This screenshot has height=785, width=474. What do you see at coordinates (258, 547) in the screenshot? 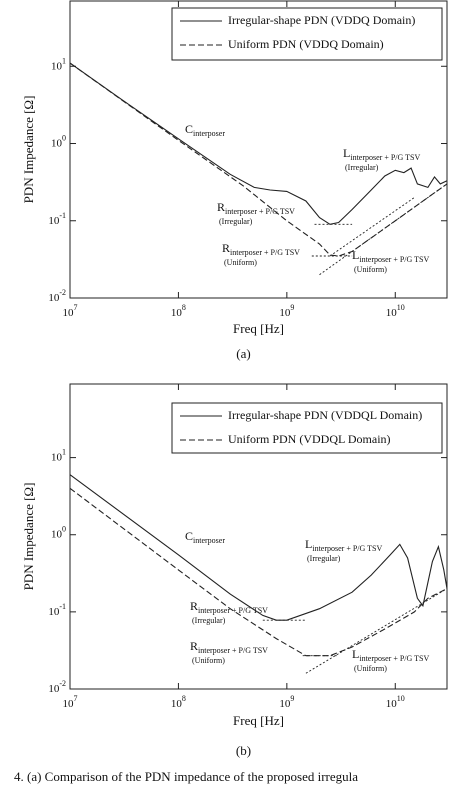
I see `series-line` at bounding box center [258, 547].